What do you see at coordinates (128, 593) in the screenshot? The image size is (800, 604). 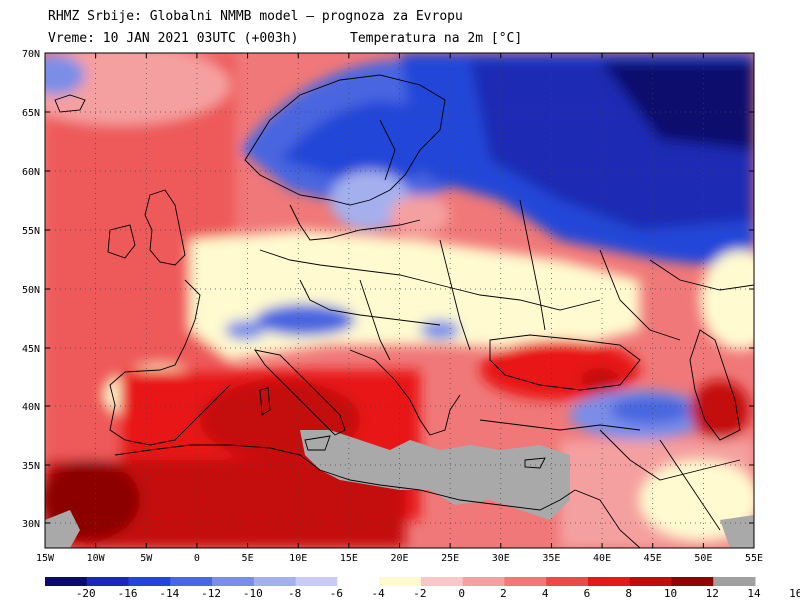 I see `colorbar-label: -16` at bounding box center [128, 593].